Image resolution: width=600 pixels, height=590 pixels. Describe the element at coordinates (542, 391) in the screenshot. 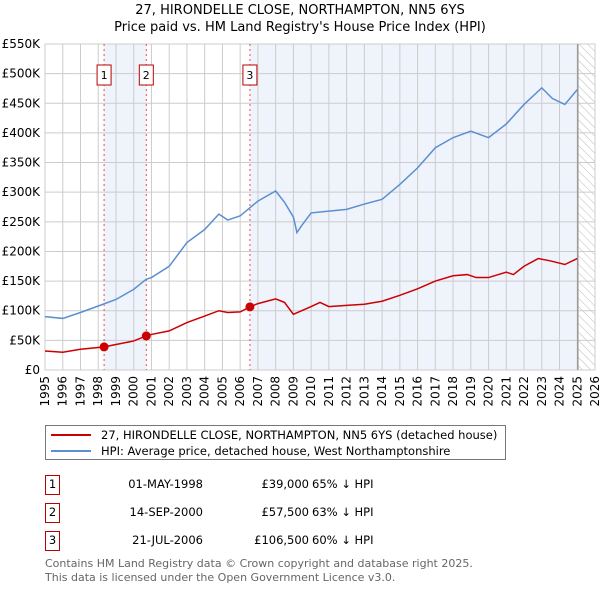

I see `x-tick-label: 2023` at that location.